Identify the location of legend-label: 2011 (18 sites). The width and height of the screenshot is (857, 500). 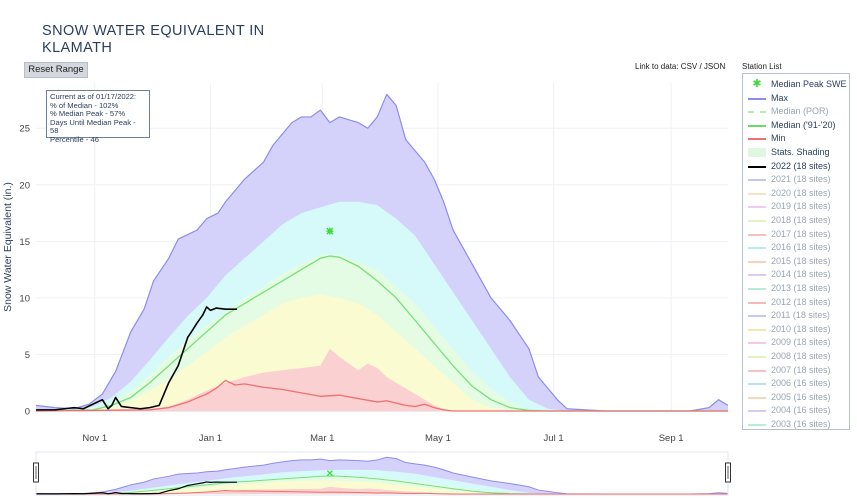
(800, 315).